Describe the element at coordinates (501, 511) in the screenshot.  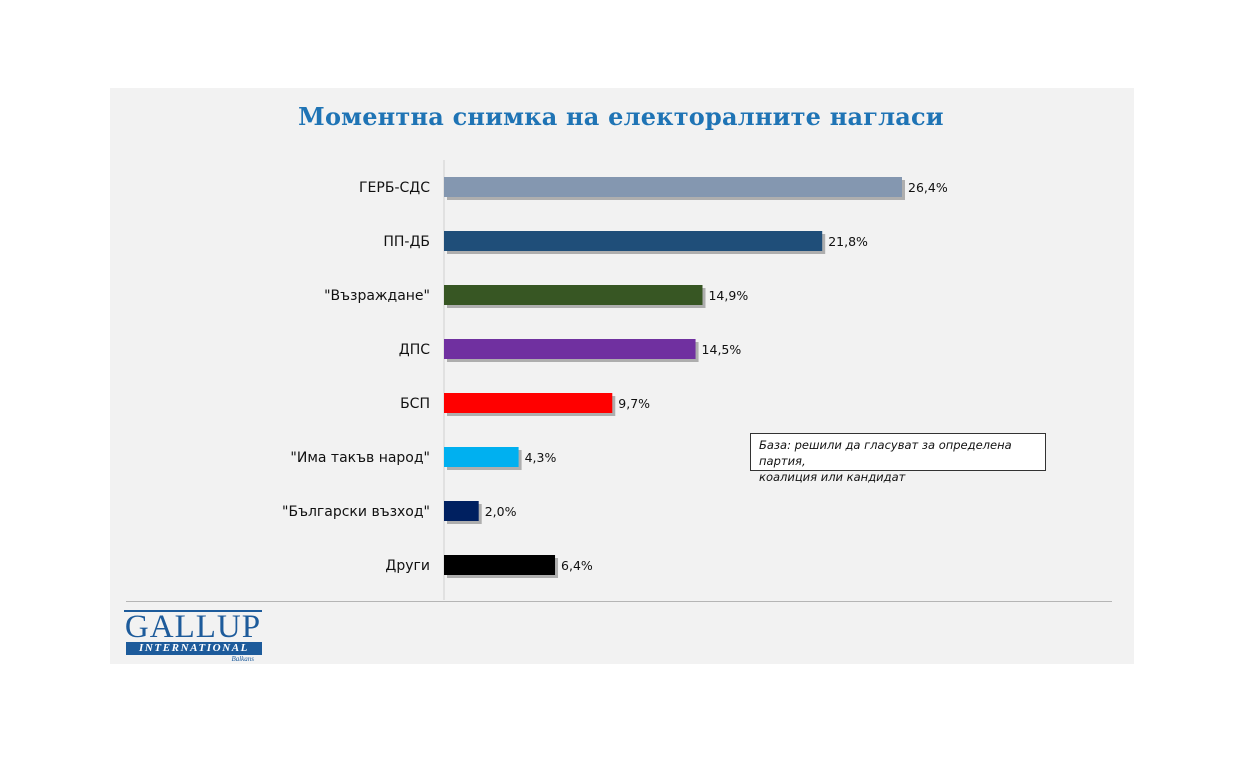
I see `value-label: 2,0%` at that location.